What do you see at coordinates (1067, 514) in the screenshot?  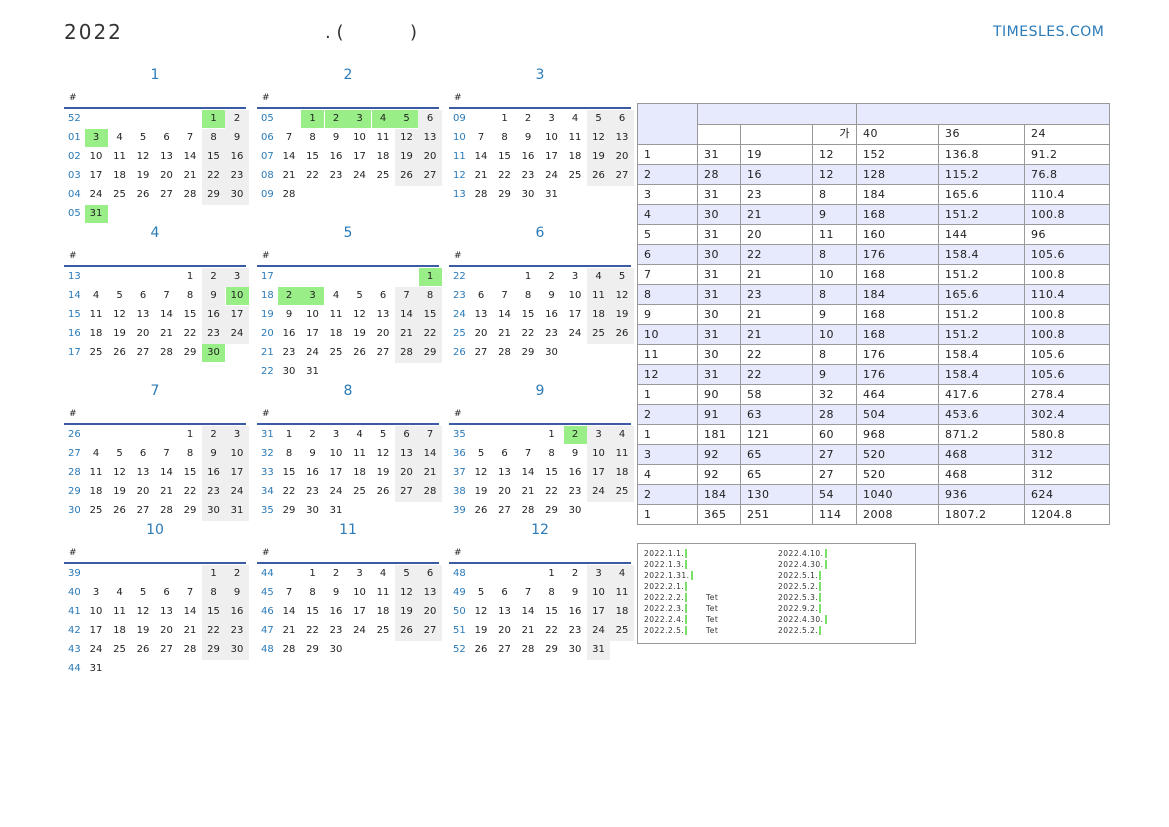 I see `table-cell: 1204.8` at bounding box center [1067, 514].